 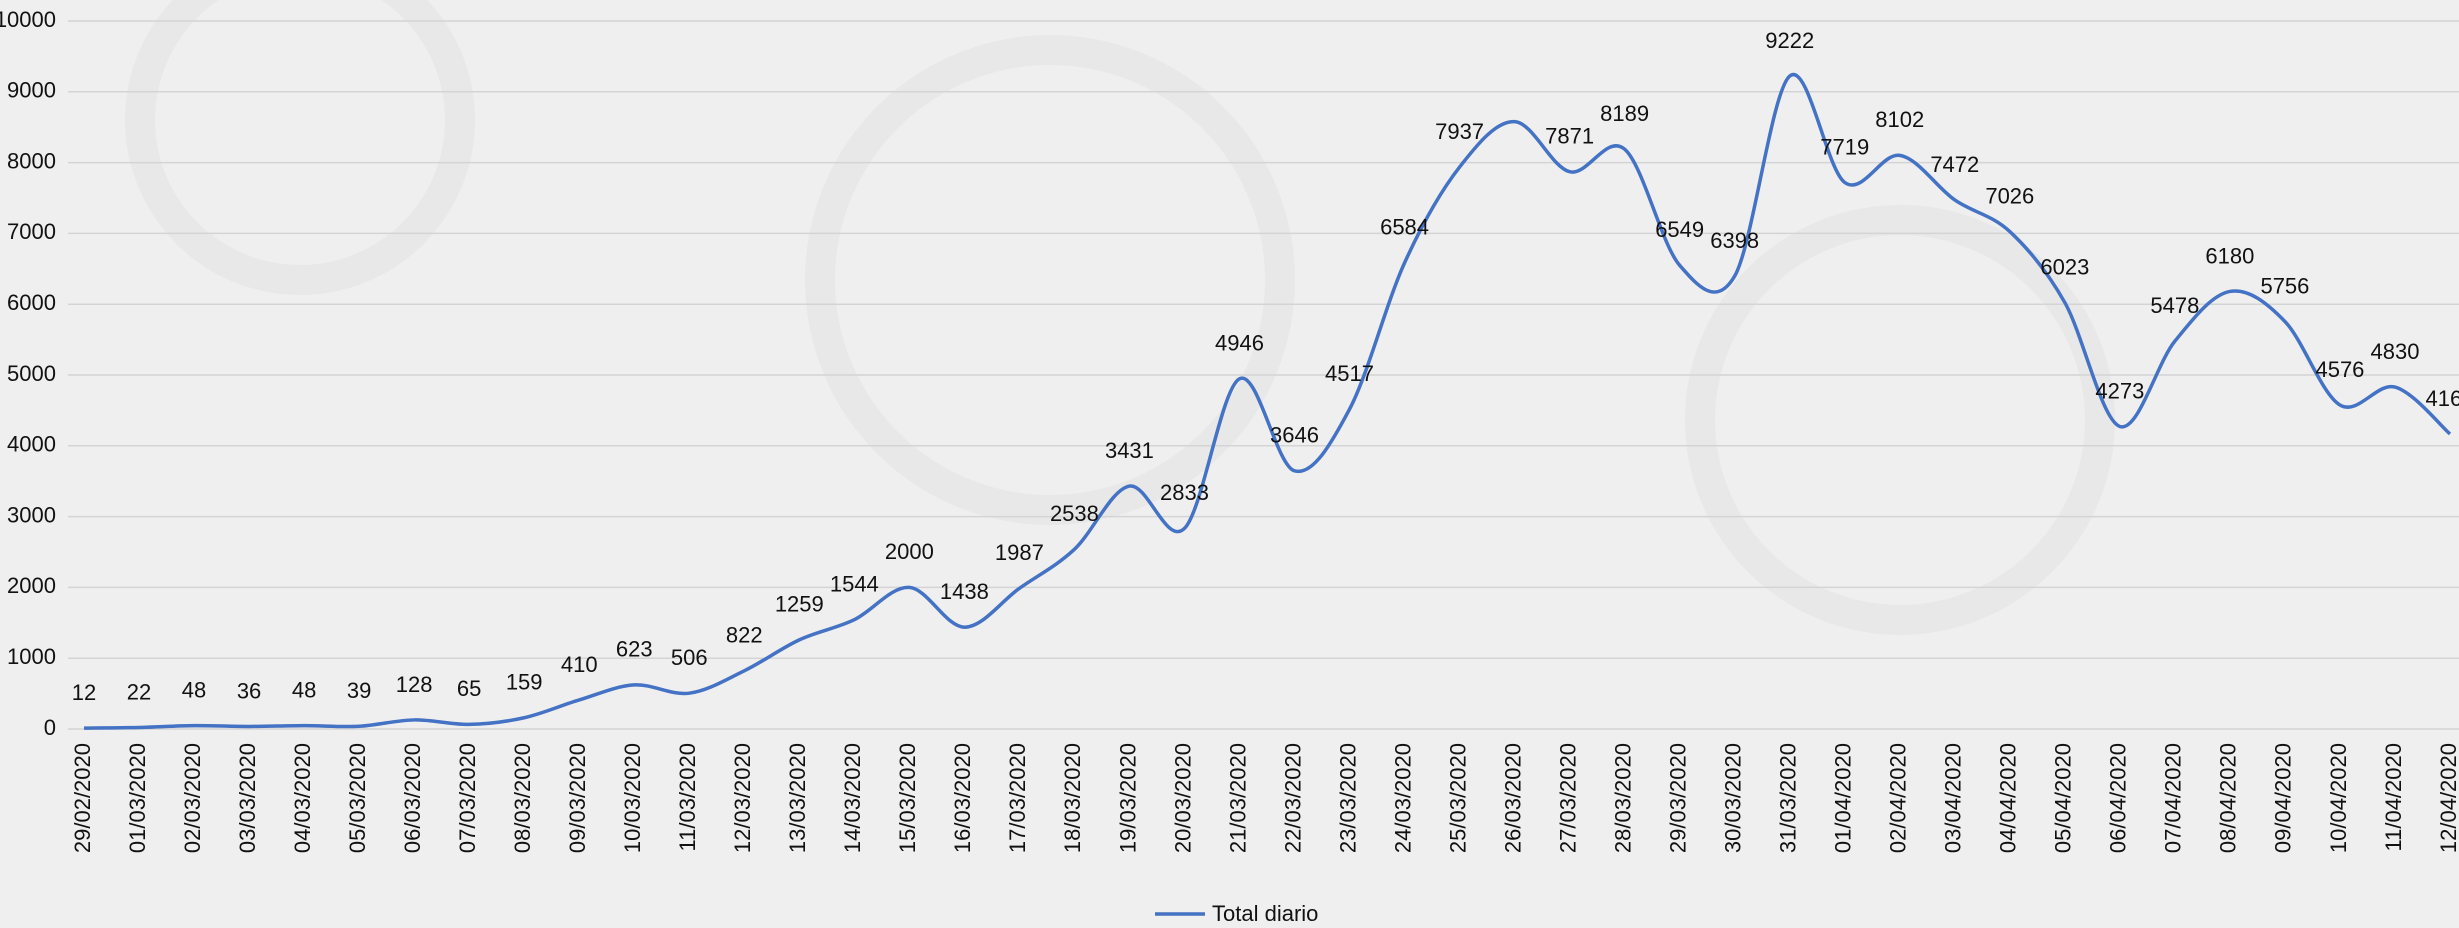 I want to click on x-tick-label: 10/03/2020, so click(x=632, y=798).